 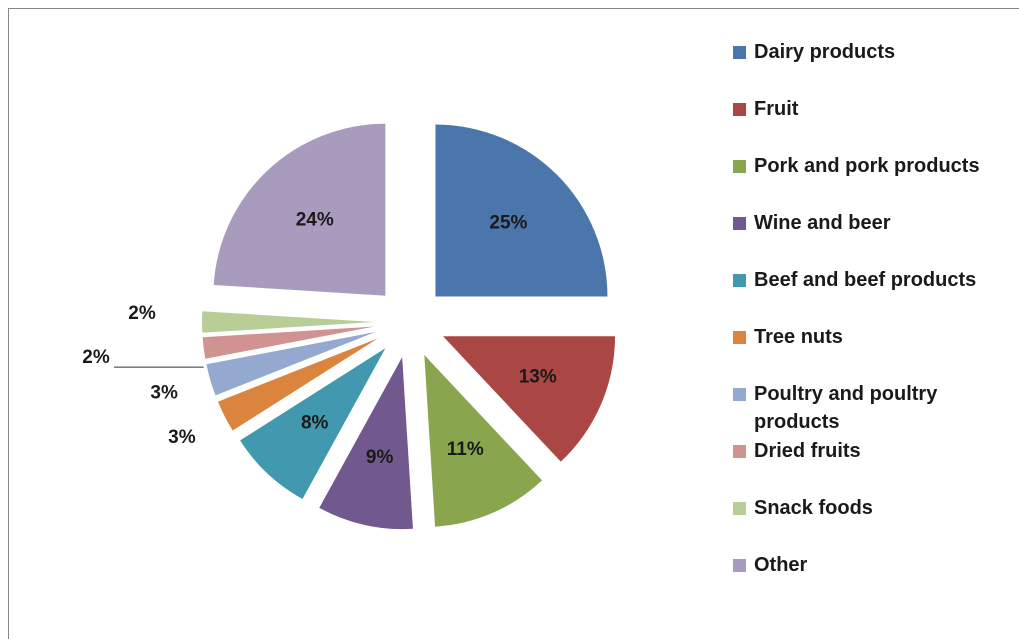 What do you see at coordinates (798, 337) in the screenshot?
I see `legend-label: Tree nuts` at bounding box center [798, 337].